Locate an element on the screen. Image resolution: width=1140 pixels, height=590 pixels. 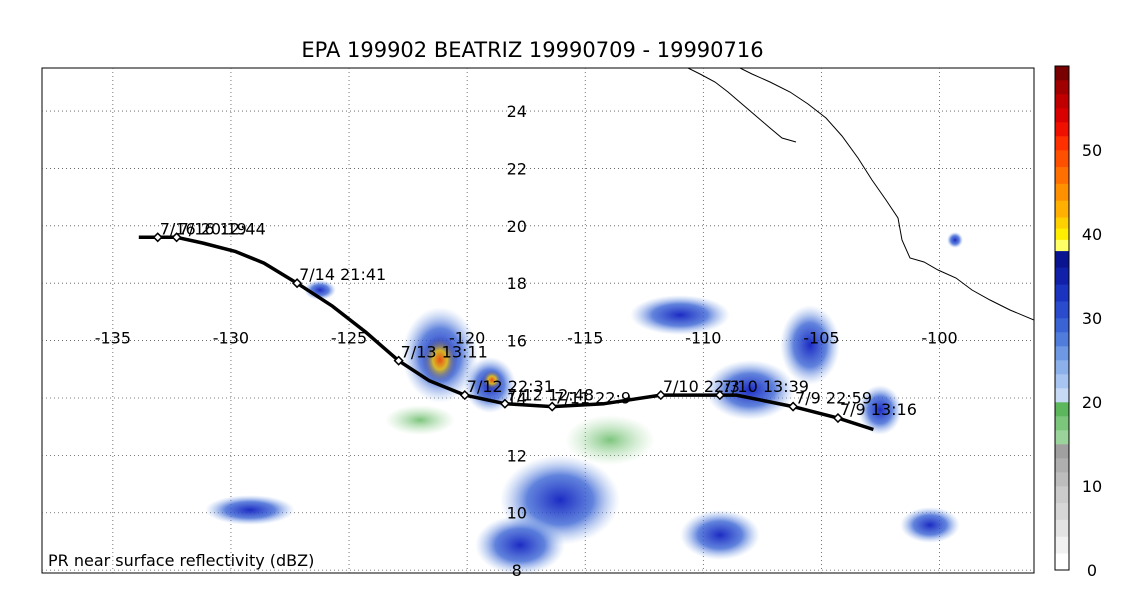
overpass-label: 7/16 12:44 is located at coordinates (222, 228).